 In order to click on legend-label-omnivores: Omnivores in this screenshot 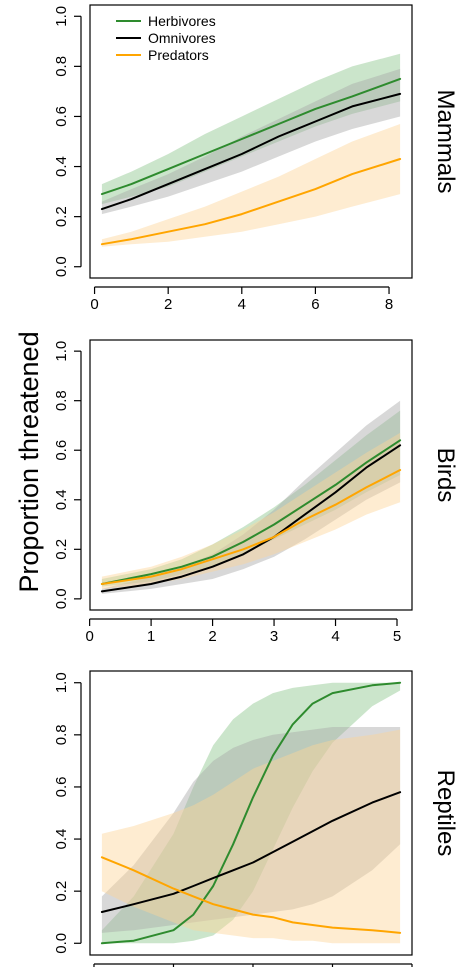, I will do `click(182, 38)`.